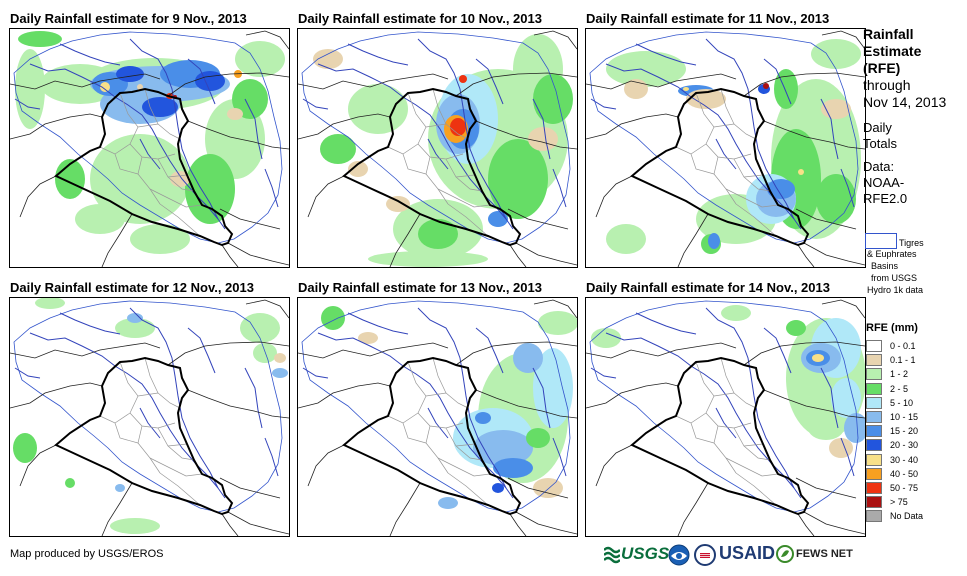  What do you see at coordinates (899, 388) in the screenshot?
I see `legend-label: 2 - 5` at bounding box center [899, 388].